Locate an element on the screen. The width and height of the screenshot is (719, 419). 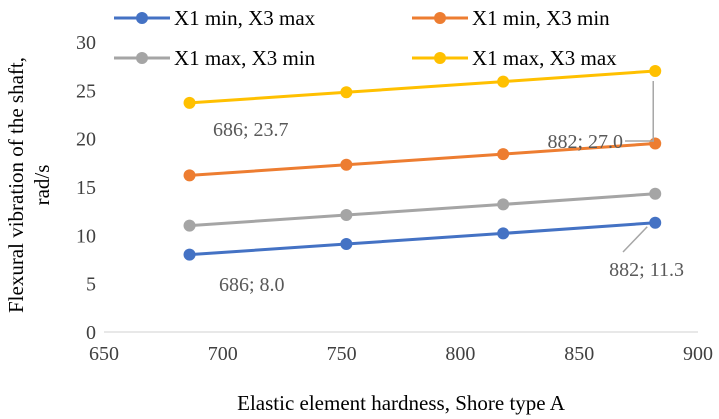
data-label: 882; 27.0 is located at coordinates (585, 142).